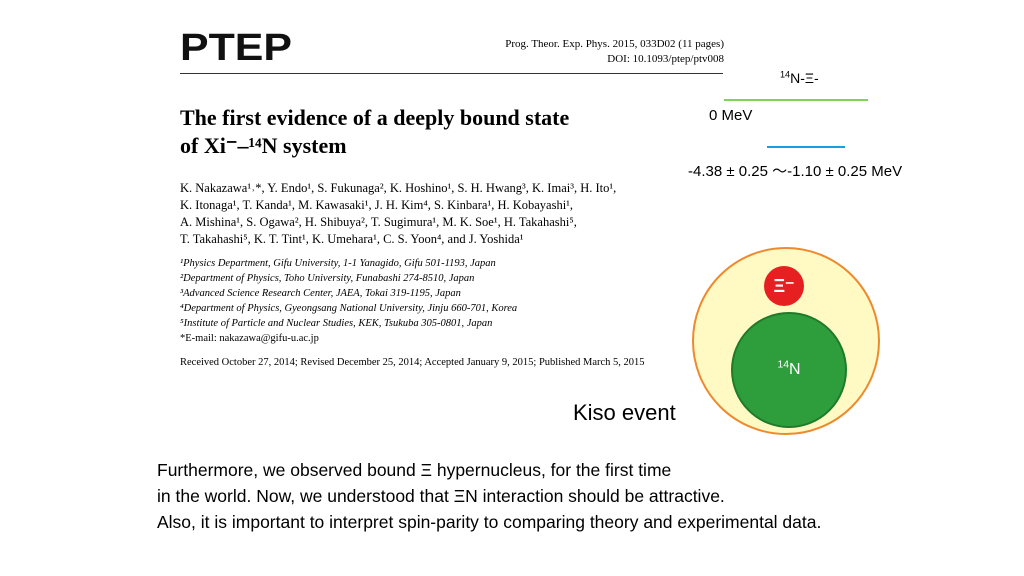 This screenshot has height=576, width=1024. Describe the element at coordinates (783, 365) in the screenshot. I see `nucleus-mass-number: 14` at that location.